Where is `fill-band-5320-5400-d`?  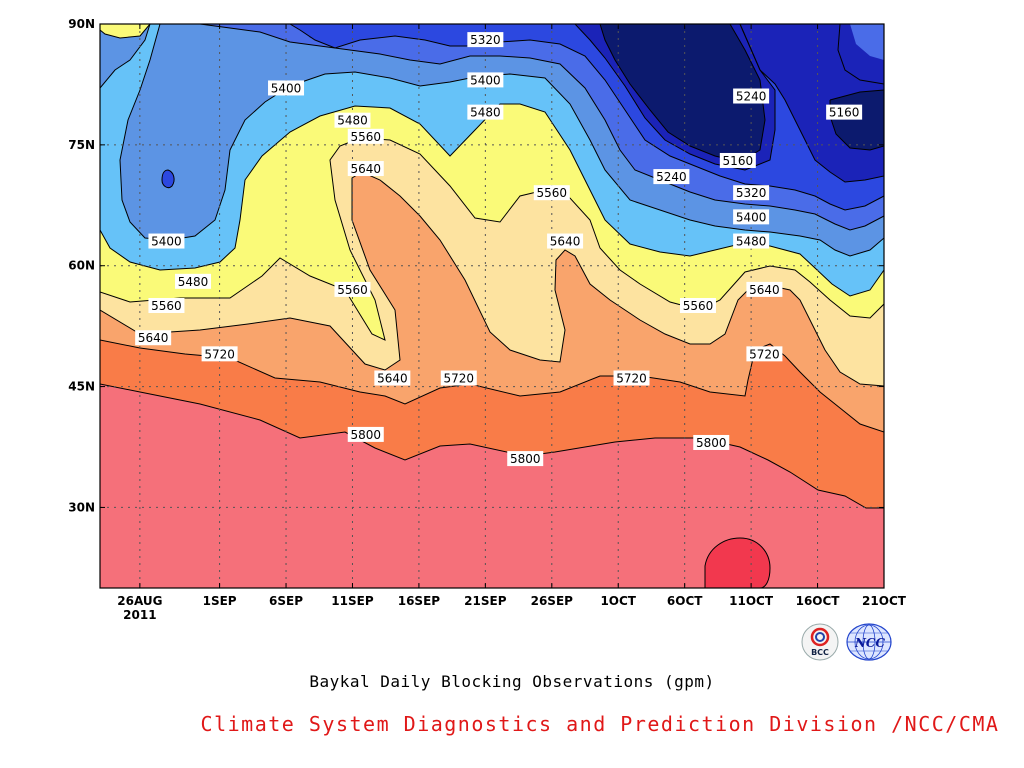
fill-band-5320-5400-d is located at coordinates (320, 31).